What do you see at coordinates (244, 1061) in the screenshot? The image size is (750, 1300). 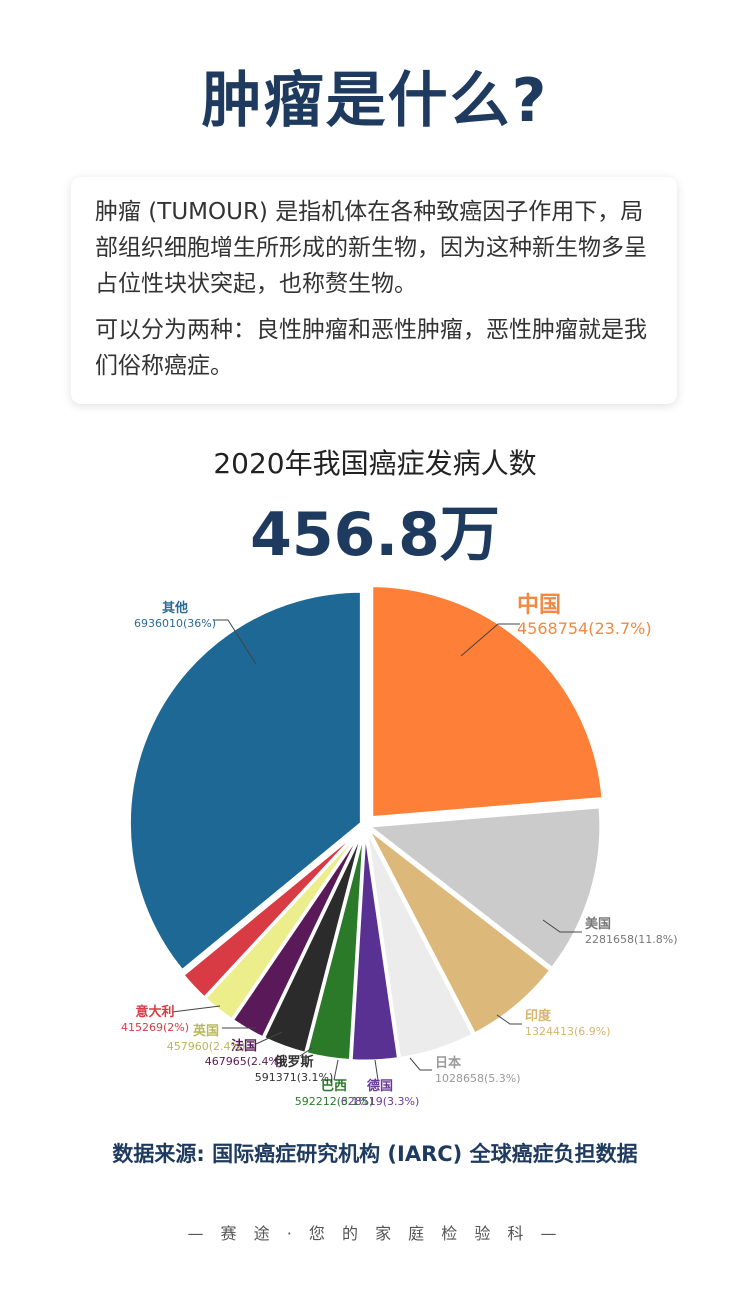 I see `slice-value-label-7: 467965(2.4%)` at bounding box center [244, 1061].